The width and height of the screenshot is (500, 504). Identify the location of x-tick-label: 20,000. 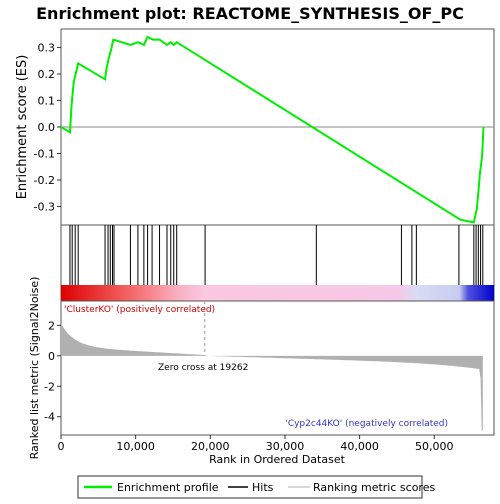
(210, 446).